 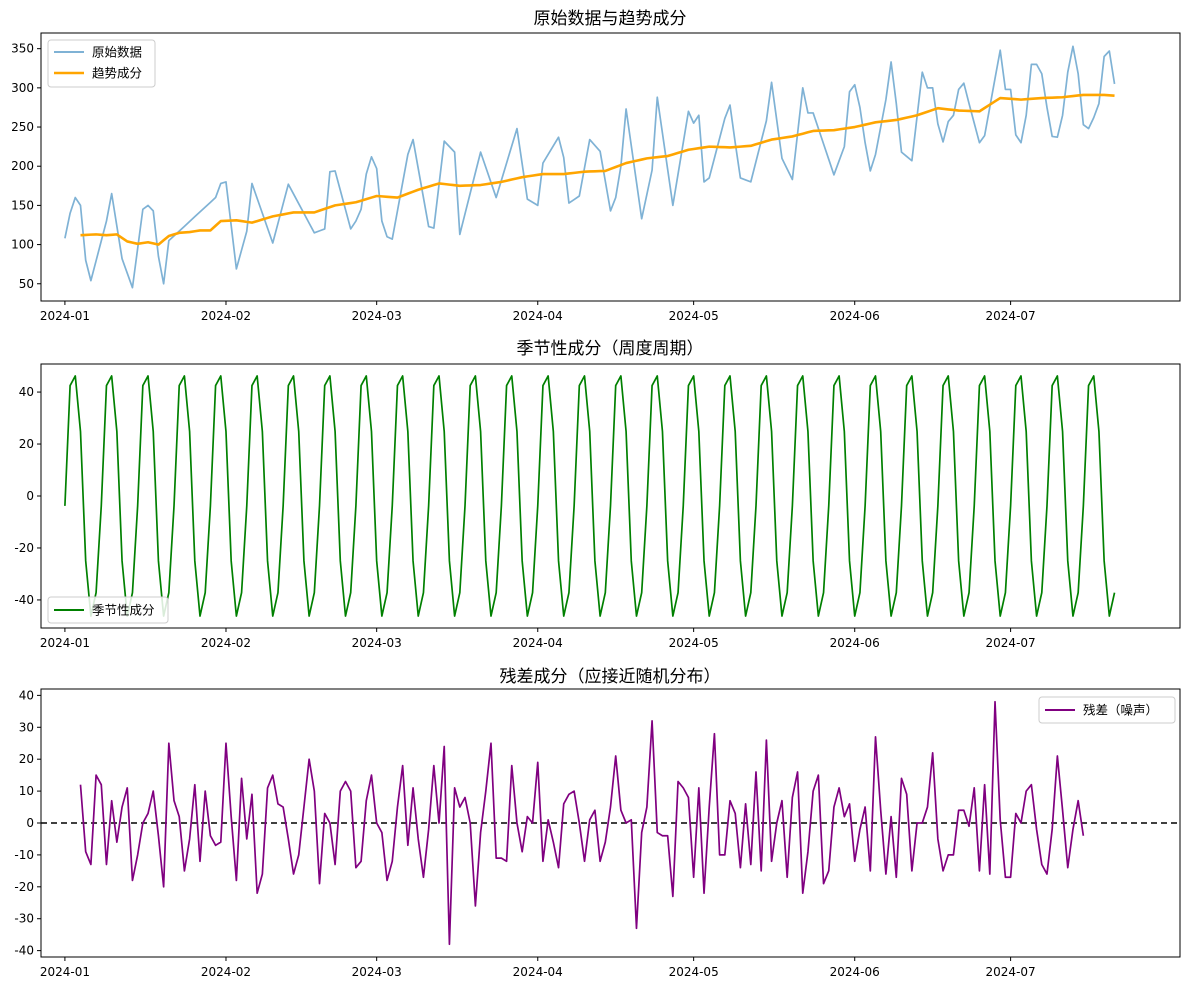 What do you see at coordinates (1120, 710) in the screenshot?
I see `legend-label-residual: 残差（噪声）` at bounding box center [1120, 710].